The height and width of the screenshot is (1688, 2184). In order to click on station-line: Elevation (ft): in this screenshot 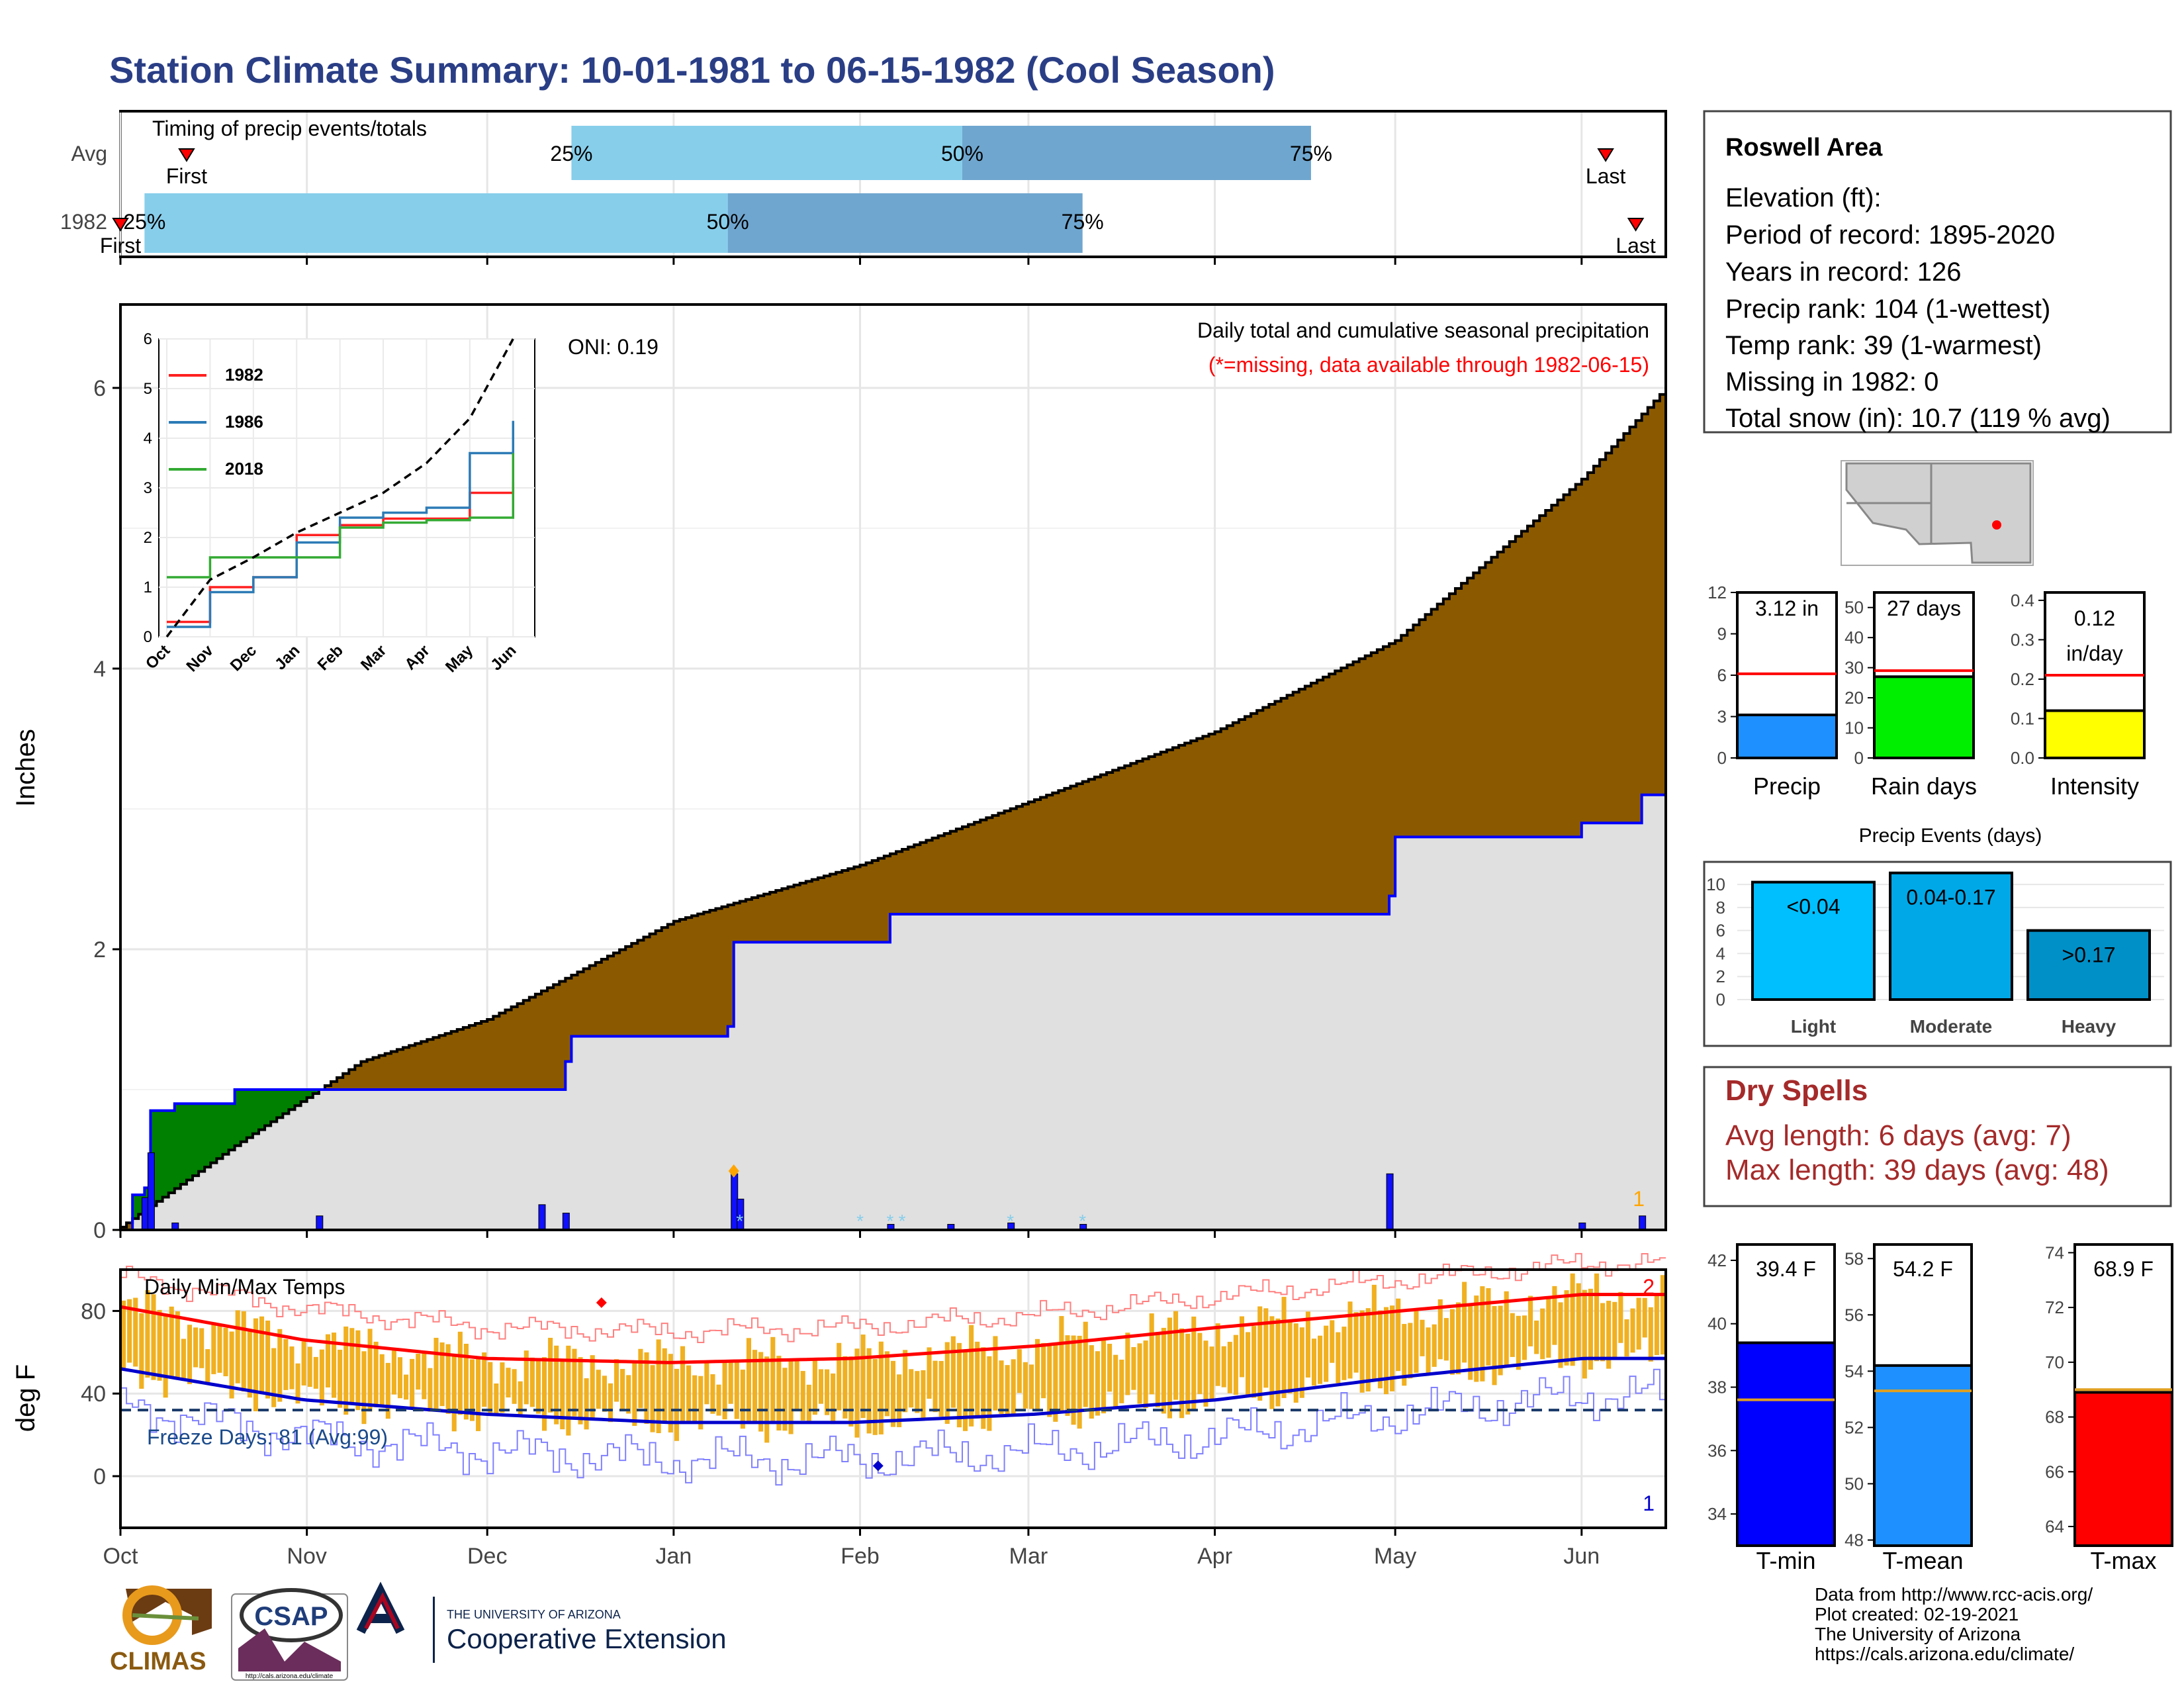, I will do `click(1803, 197)`.